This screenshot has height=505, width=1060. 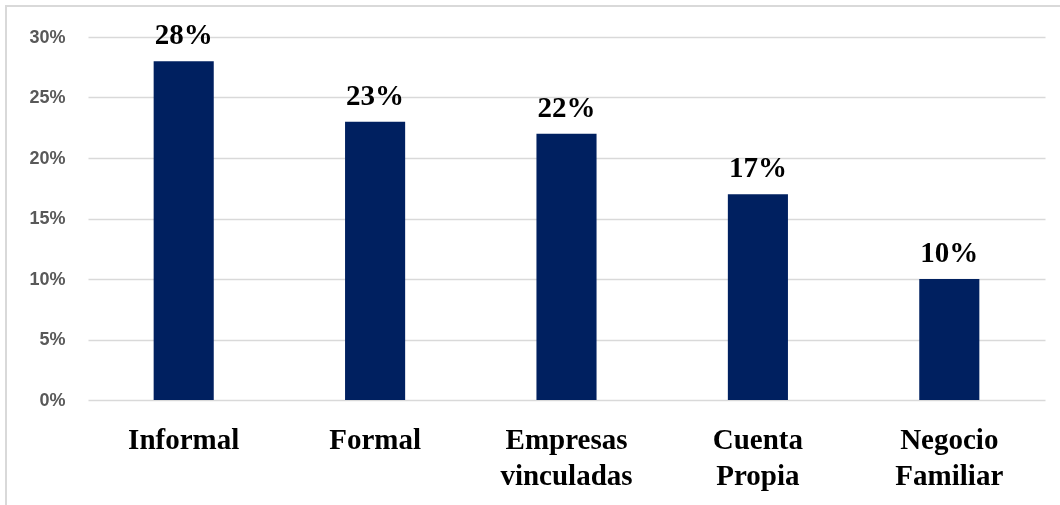 What do you see at coordinates (183, 34) in the screenshot?
I see `data-label: 28%` at bounding box center [183, 34].